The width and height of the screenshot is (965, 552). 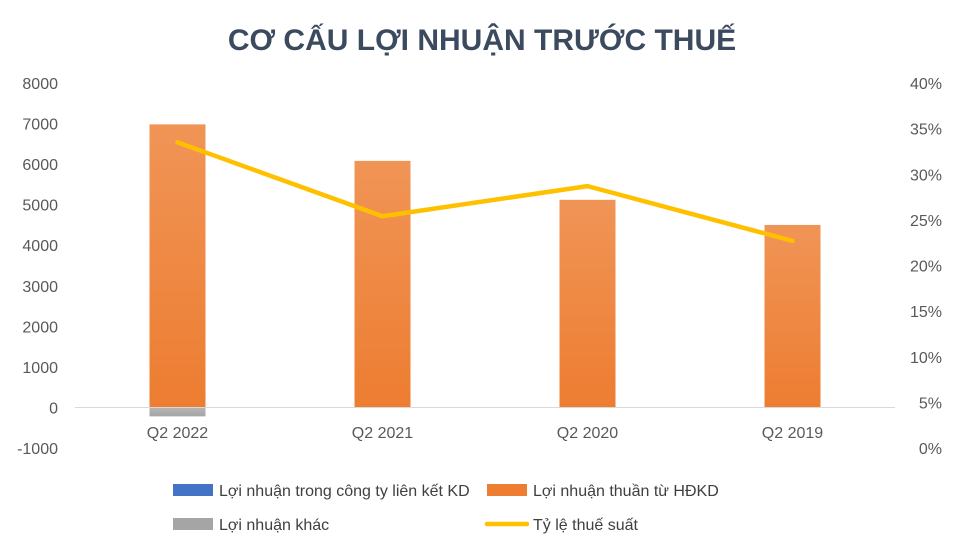 I want to click on x-tick-label: Q2 2022, so click(x=177, y=433).